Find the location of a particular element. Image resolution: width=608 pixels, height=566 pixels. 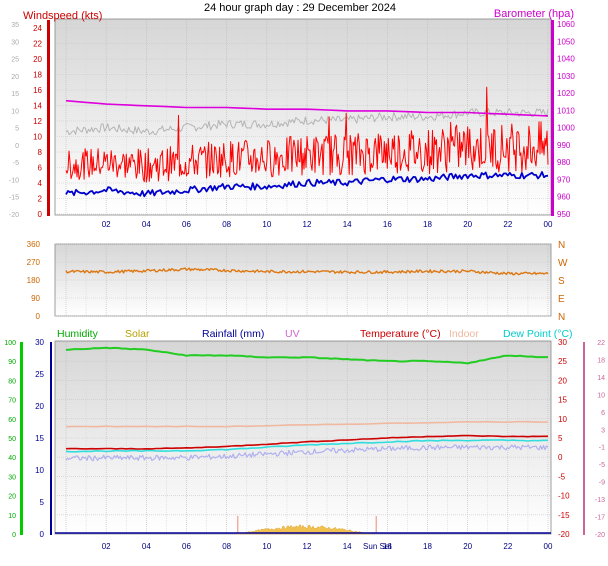

rainfall-tick: 0 is located at coordinates (42, 534).